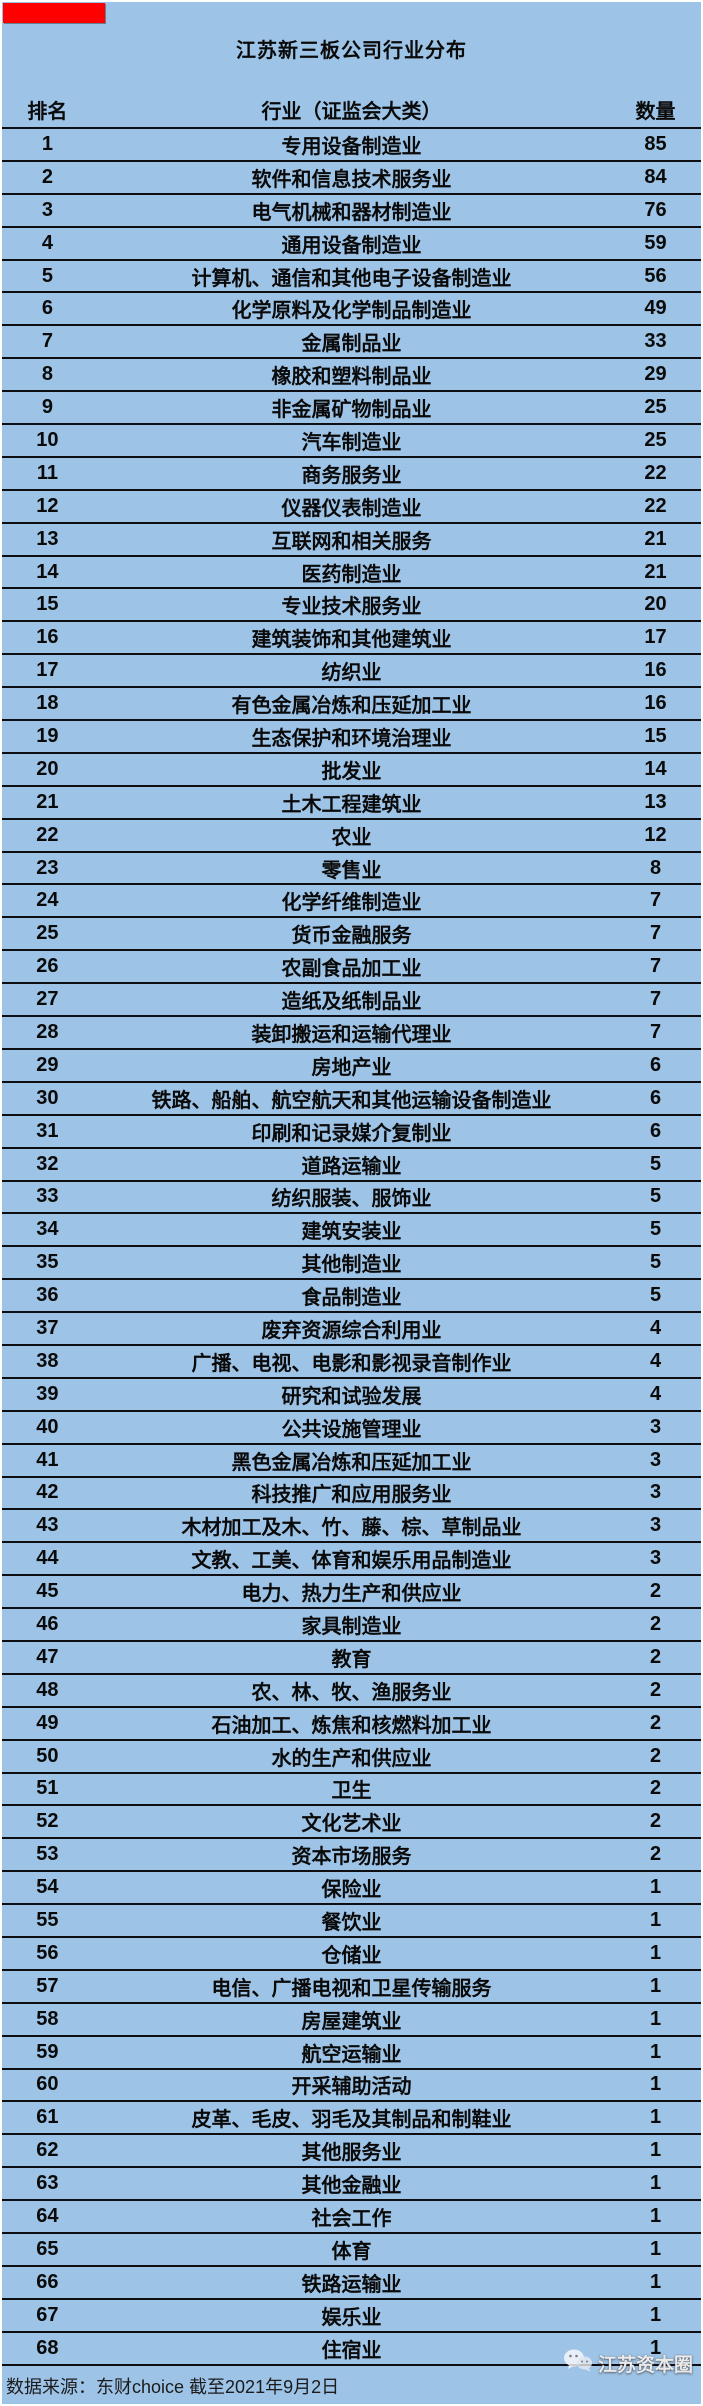 The image size is (703, 2406). Describe the element at coordinates (351, 507) in the screenshot. I see `table-row: 12 仪器仪表制造业 22` at that location.